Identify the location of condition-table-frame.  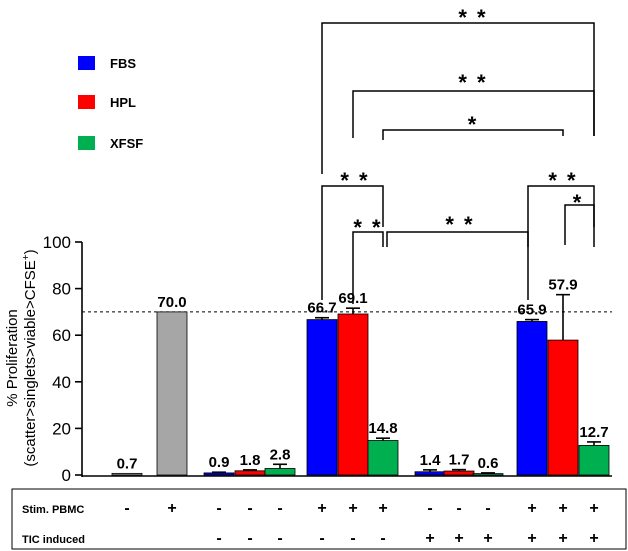
(319, 519).